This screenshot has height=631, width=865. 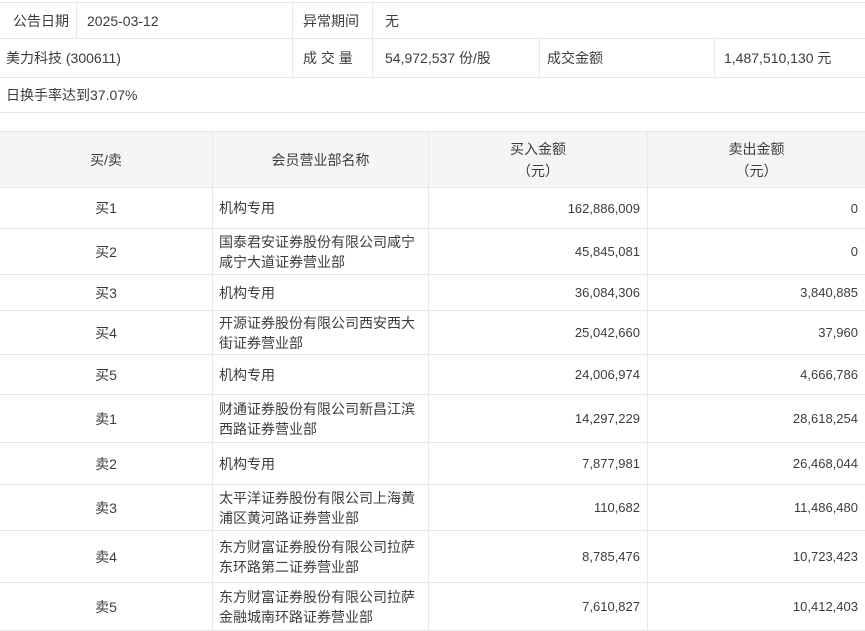 I want to click on table-row: 买3 机构专用 36,084,306 3,840,885, so click(x=432, y=293).